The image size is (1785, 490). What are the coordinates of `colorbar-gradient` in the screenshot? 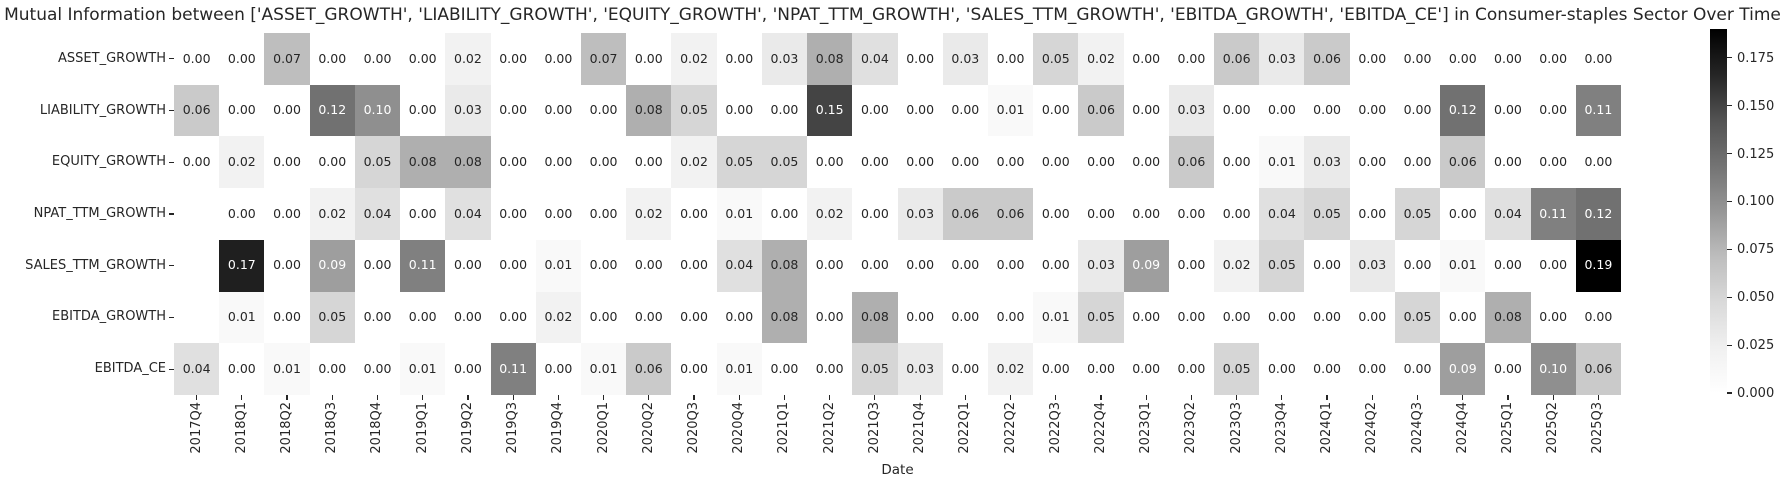 It's located at (1718, 211).